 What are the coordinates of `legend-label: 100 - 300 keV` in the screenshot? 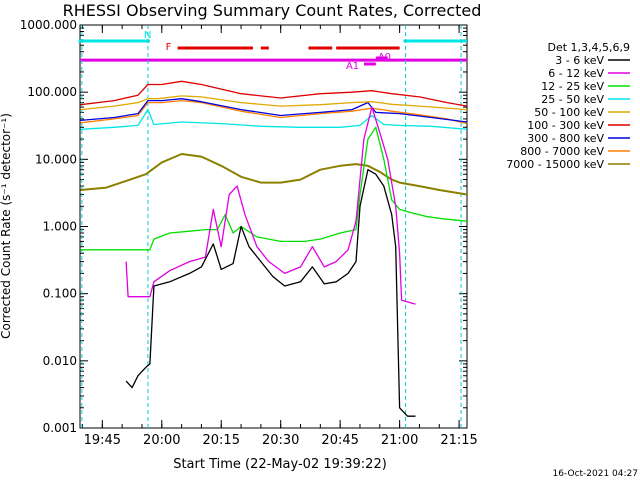 It's located at (565, 125).